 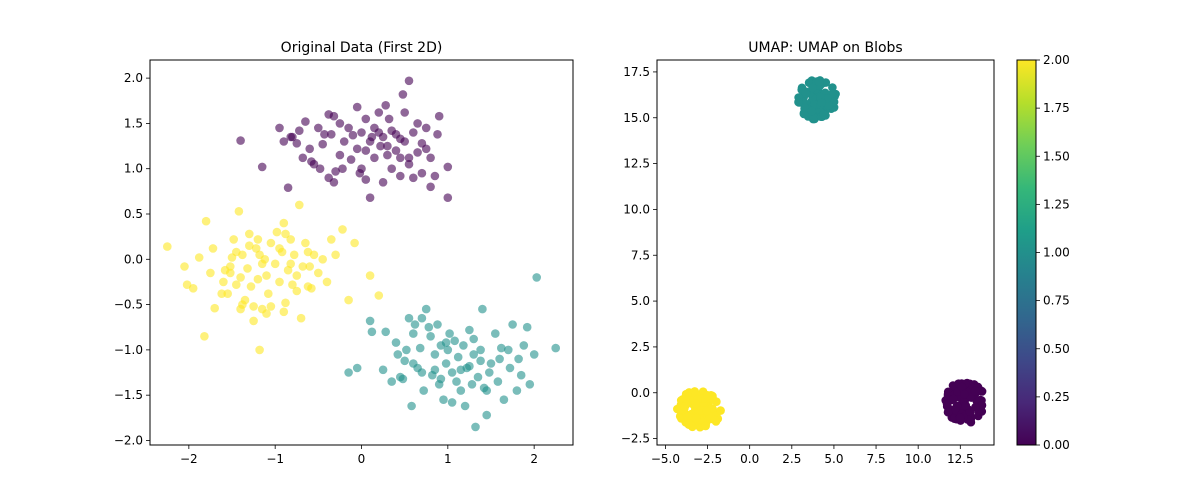 What do you see at coordinates (1056, 253) in the screenshot?
I see `colorbar-tick-label: 1.00` at bounding box center [1056, 253].